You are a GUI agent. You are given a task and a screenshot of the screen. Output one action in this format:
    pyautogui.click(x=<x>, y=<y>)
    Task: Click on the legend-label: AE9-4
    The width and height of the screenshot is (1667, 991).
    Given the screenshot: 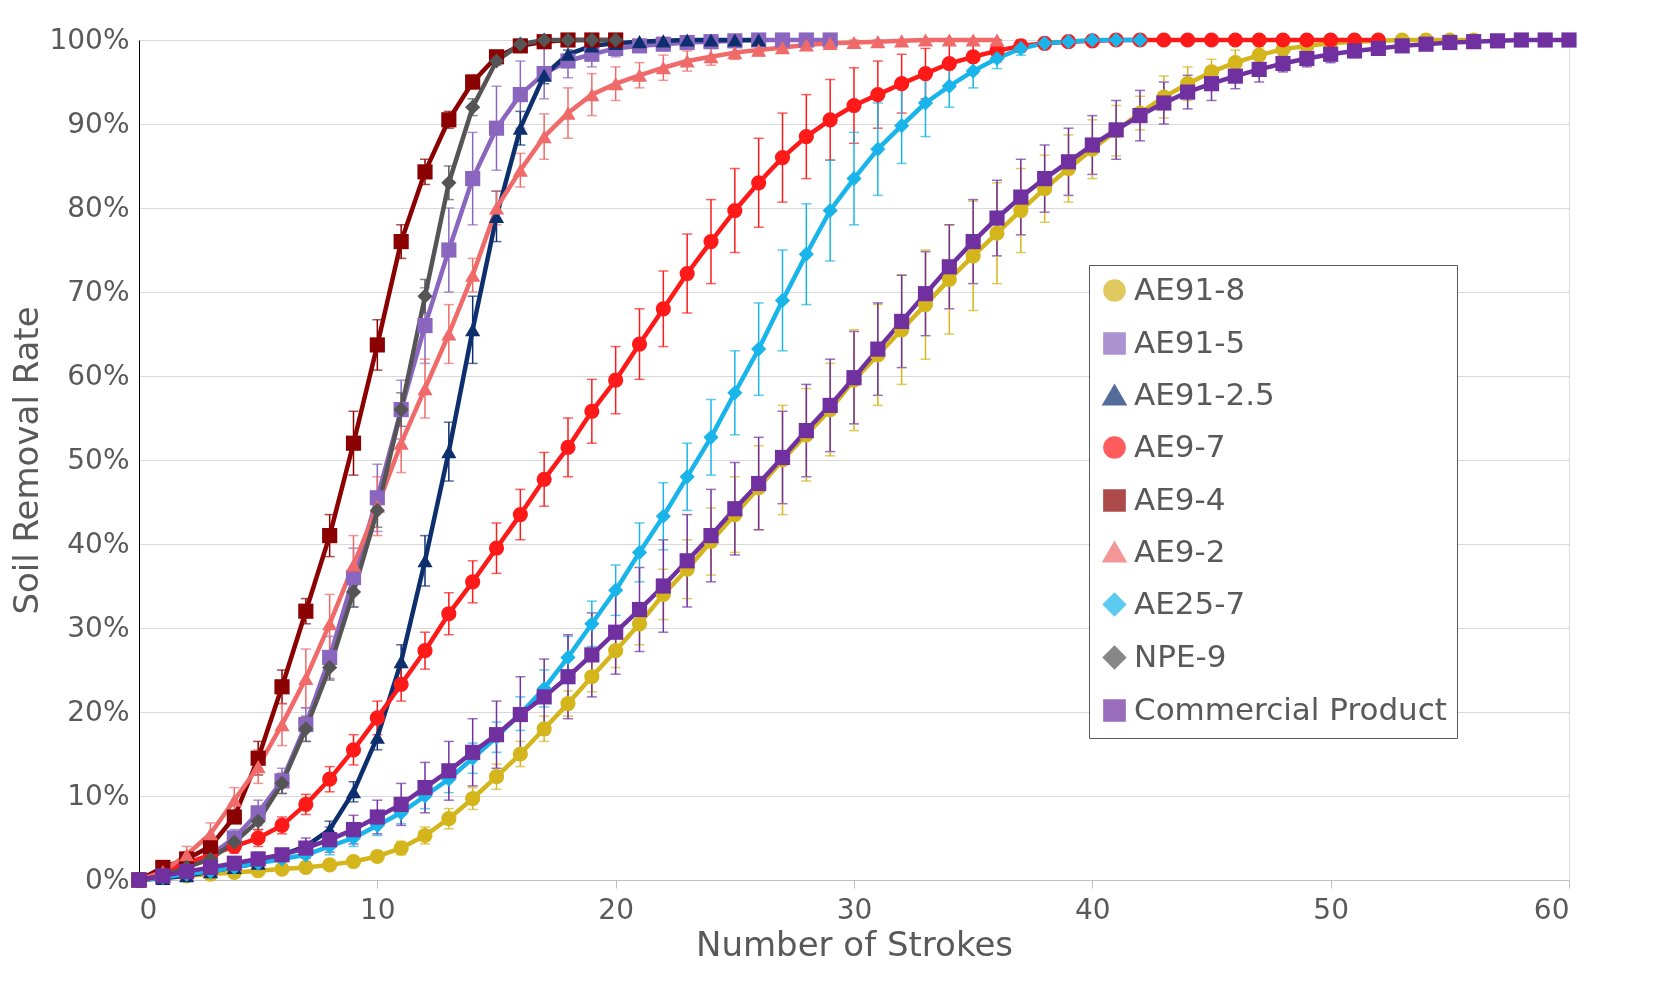 What is the action you would take?
    pyautogui.click(x=1180, y=498)
    